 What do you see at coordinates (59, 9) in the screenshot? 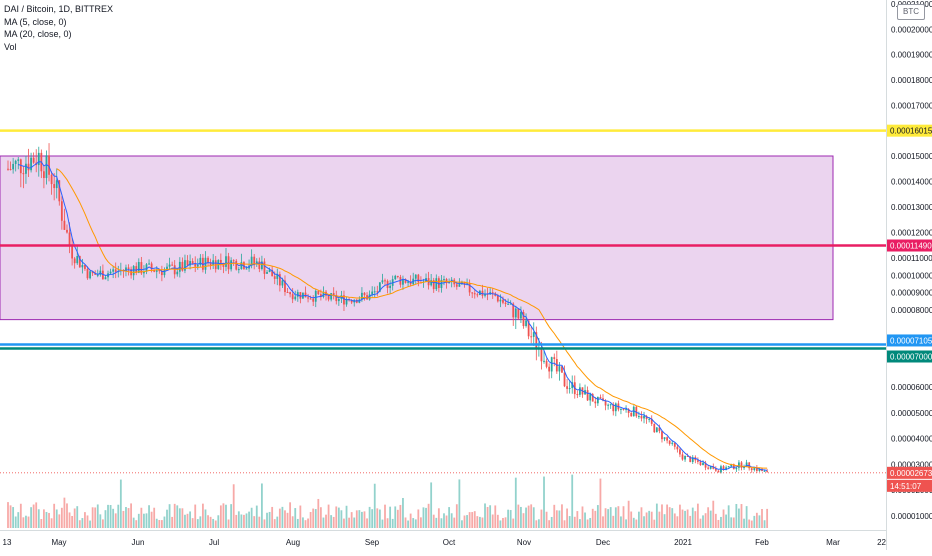
I see `legend-symbol: DAI / Bitcoin, 1D, BITTREX` at bounding box center [59, 9].